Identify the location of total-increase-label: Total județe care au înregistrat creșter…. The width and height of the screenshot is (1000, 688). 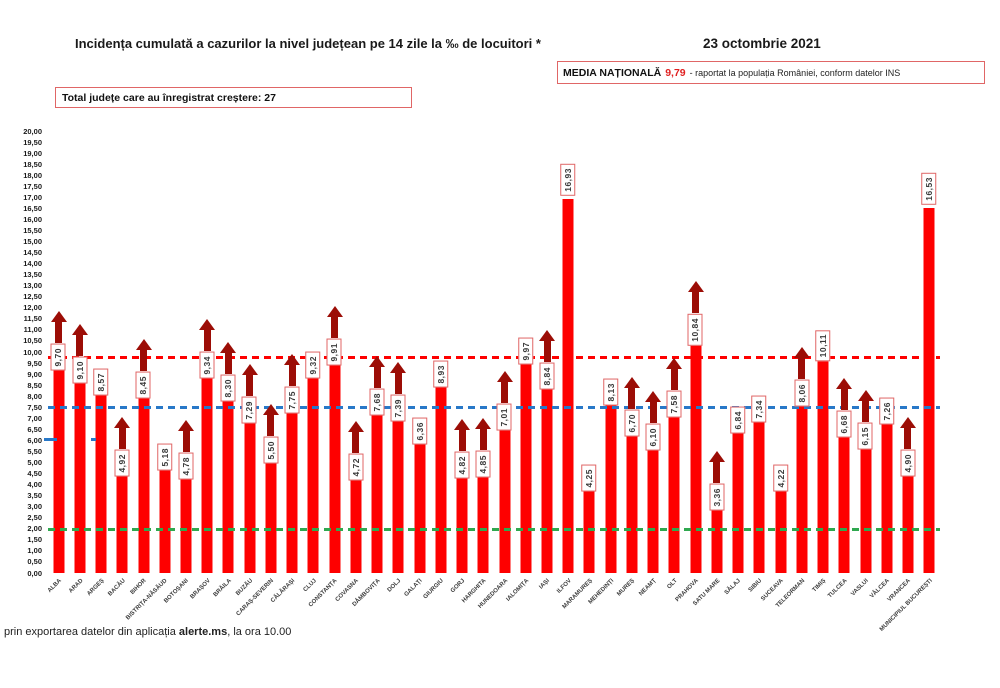
(169, 97).